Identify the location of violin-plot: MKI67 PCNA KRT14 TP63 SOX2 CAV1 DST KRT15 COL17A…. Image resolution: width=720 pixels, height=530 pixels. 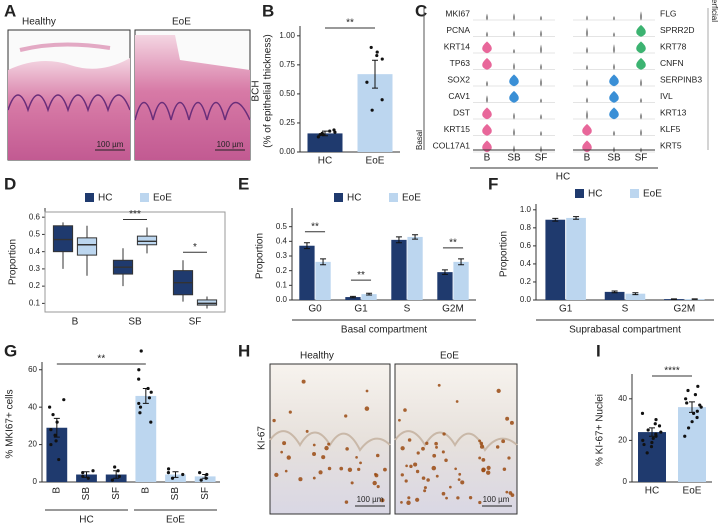
(566, 86).